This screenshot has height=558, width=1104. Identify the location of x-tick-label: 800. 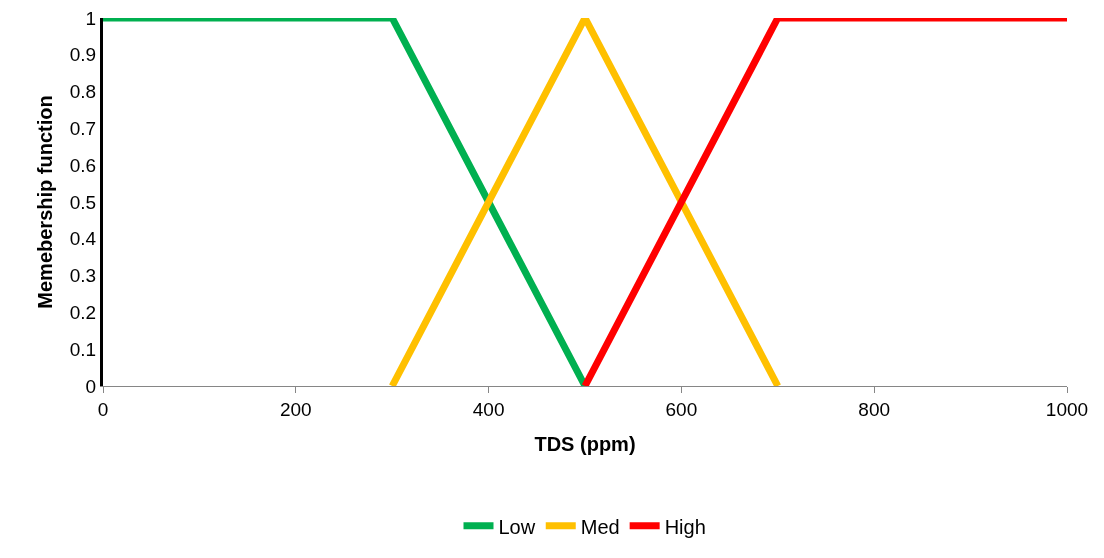
(874, 409).